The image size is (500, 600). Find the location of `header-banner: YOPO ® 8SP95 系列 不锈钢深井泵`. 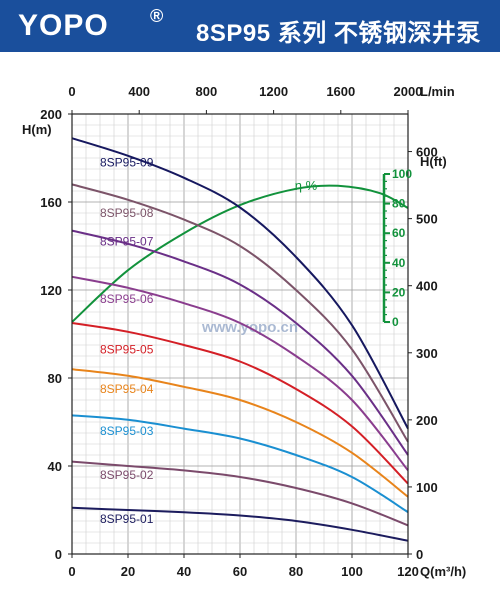

header-banner: YOPO ® 8SP95 系列 不锈钢深井泵 is located at coordinates (250, 26).